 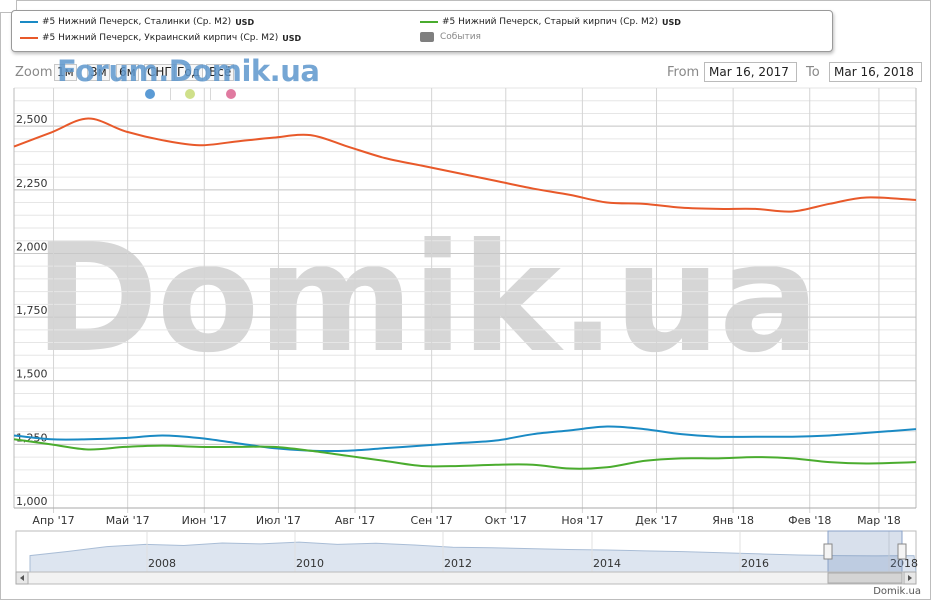 I want to click on navigator-selection, so click(x=865, y=551).